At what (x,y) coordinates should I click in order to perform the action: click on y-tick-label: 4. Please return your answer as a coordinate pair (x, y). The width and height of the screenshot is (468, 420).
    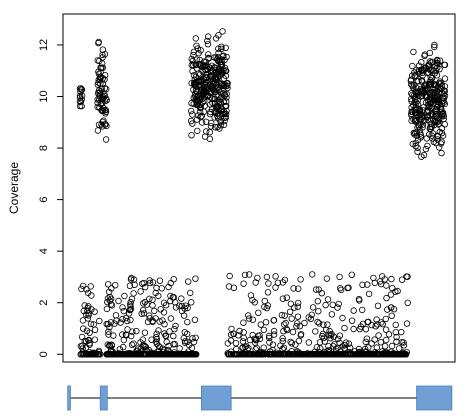
    Looking at the image, I should click on (44, 251).